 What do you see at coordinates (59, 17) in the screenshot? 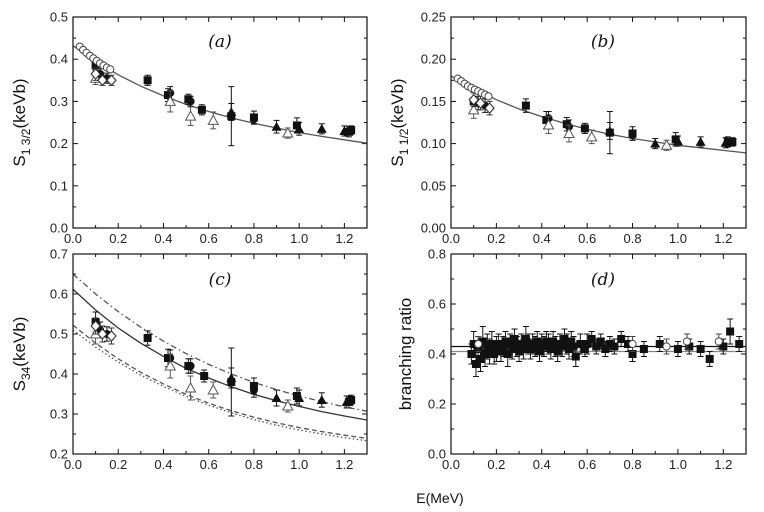
I see `y-tick-label: 0.5` at bounding box center [59, 17].